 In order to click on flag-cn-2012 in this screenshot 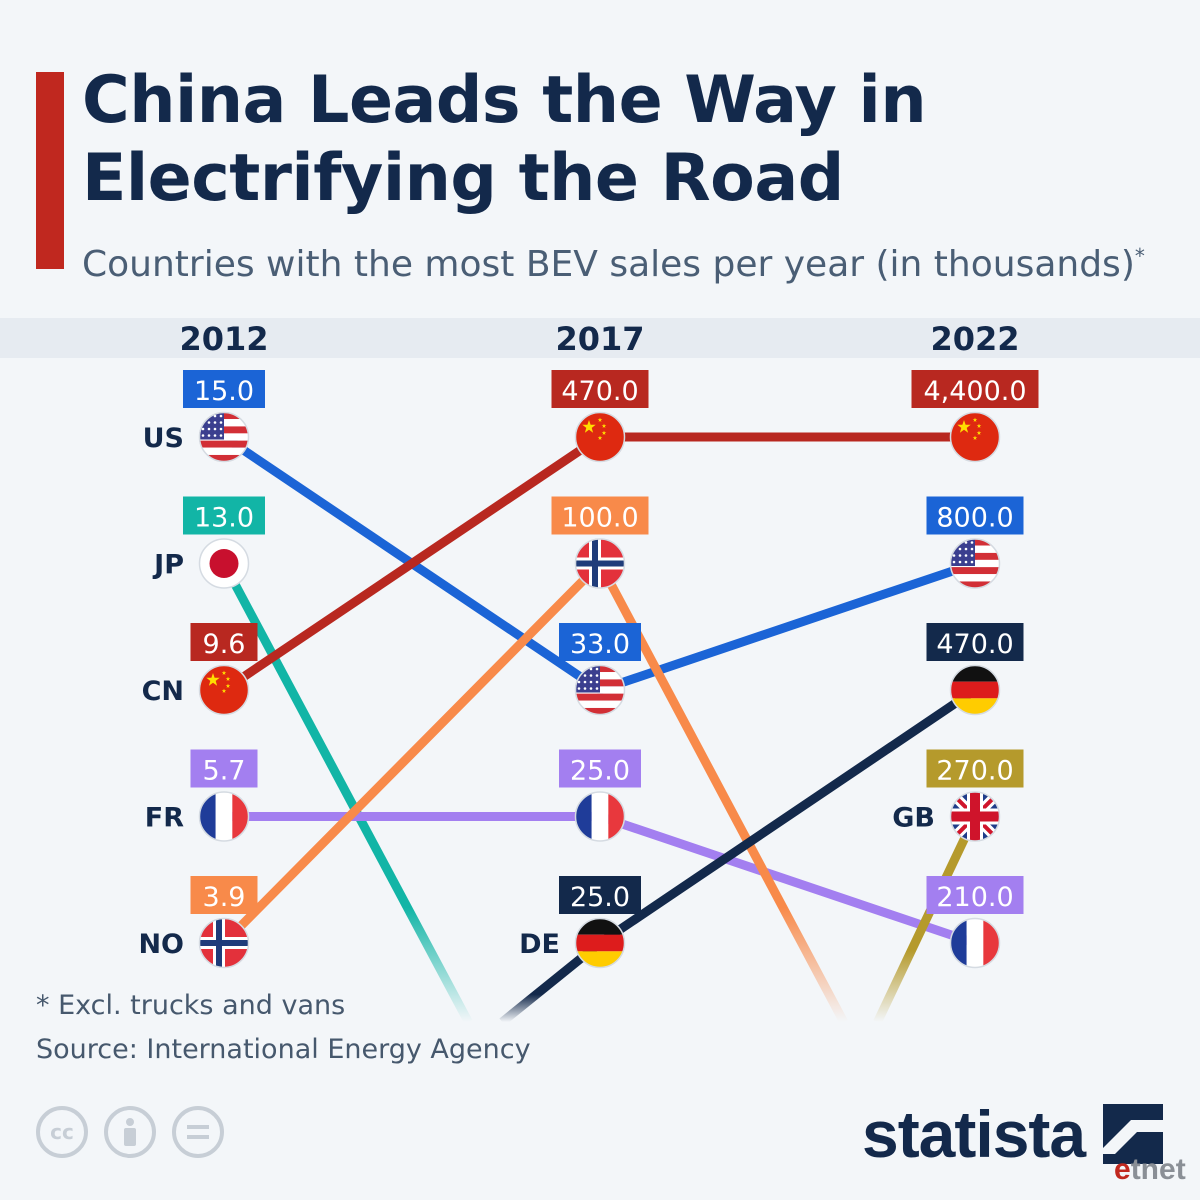, I will do `click(224, 690)`.